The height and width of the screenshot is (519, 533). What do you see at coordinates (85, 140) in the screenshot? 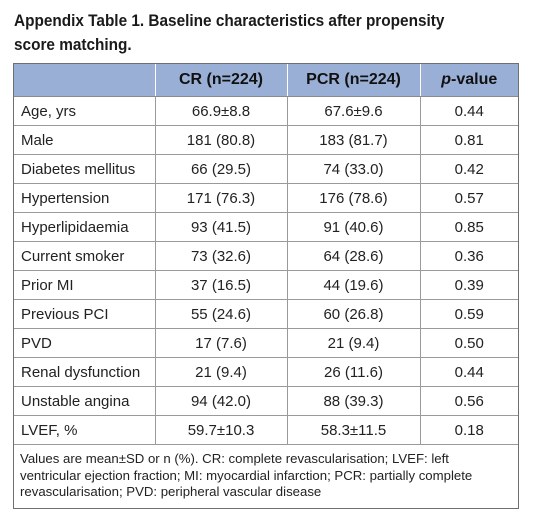
I see `row-label-cell: Male` at bounding box center [85, 140].